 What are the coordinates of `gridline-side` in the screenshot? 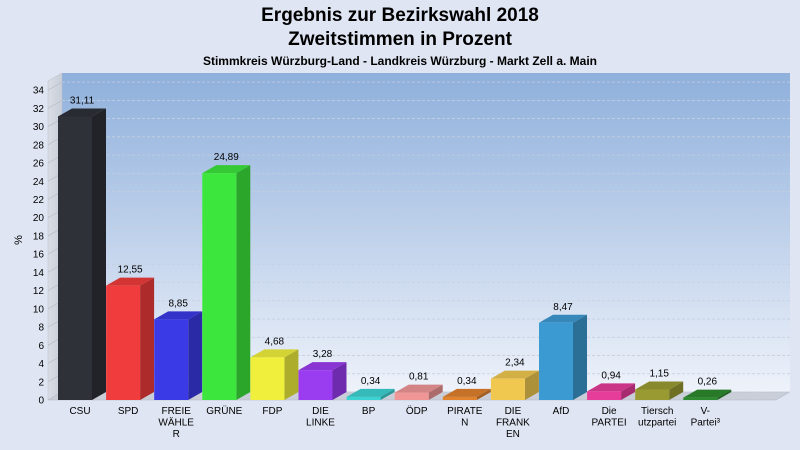 It's located at (55, 104).